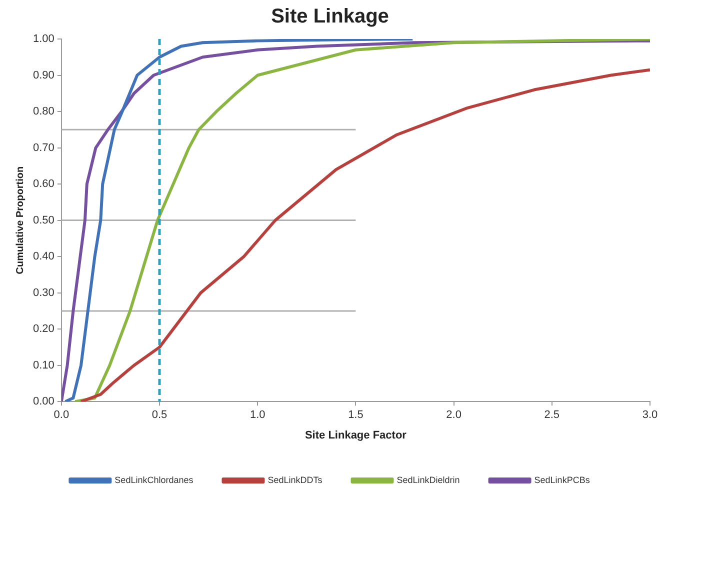  I want to click on x-axis-title: Site Linkage Factor, so click(356, 435).